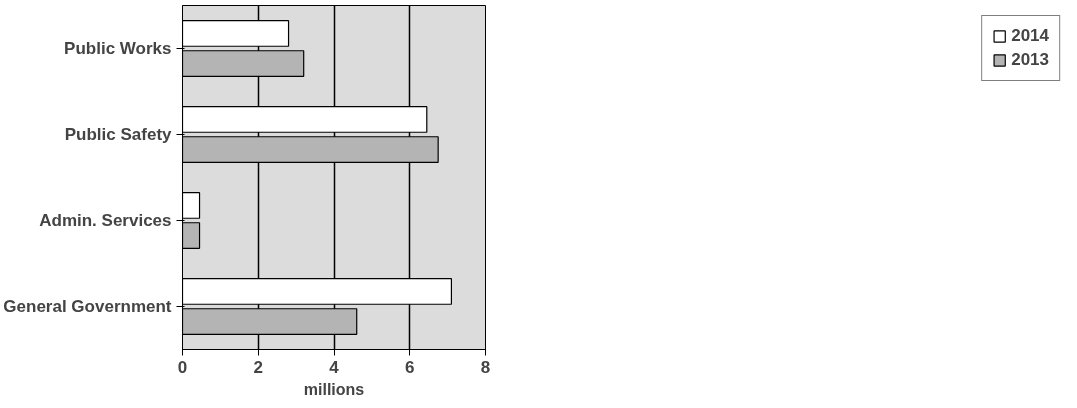 This screenshot has width=1077, height=408. What do you see at coordinates (87, 306) in the screenshot?
I see `y-tick-label: General Government` at bounding box center [87, 306].